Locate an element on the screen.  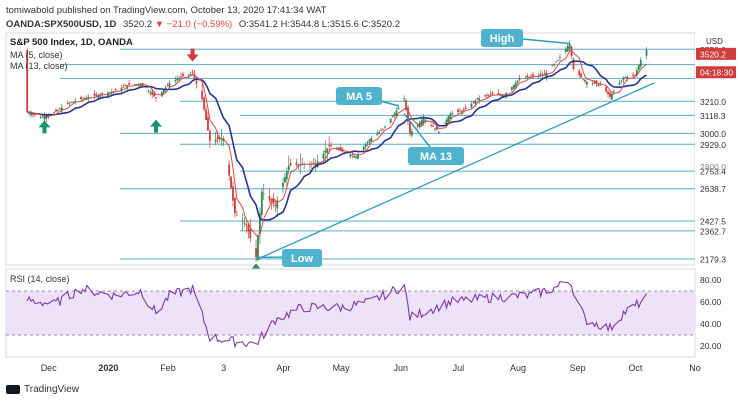
x-tick-label: Sep is located at coordinates (578, 368).